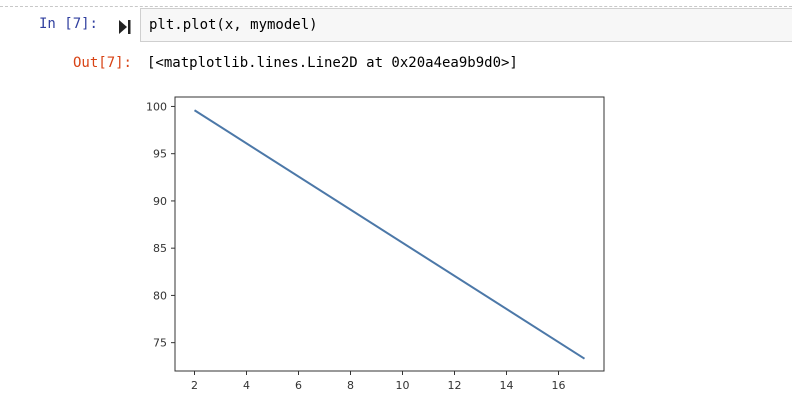 The width and height of the screenshot is (792, 412). What do you see at coordinates (246, 385) in the screenshot?
I see `x-tick-label: 4` at bounding box center [246, 385].